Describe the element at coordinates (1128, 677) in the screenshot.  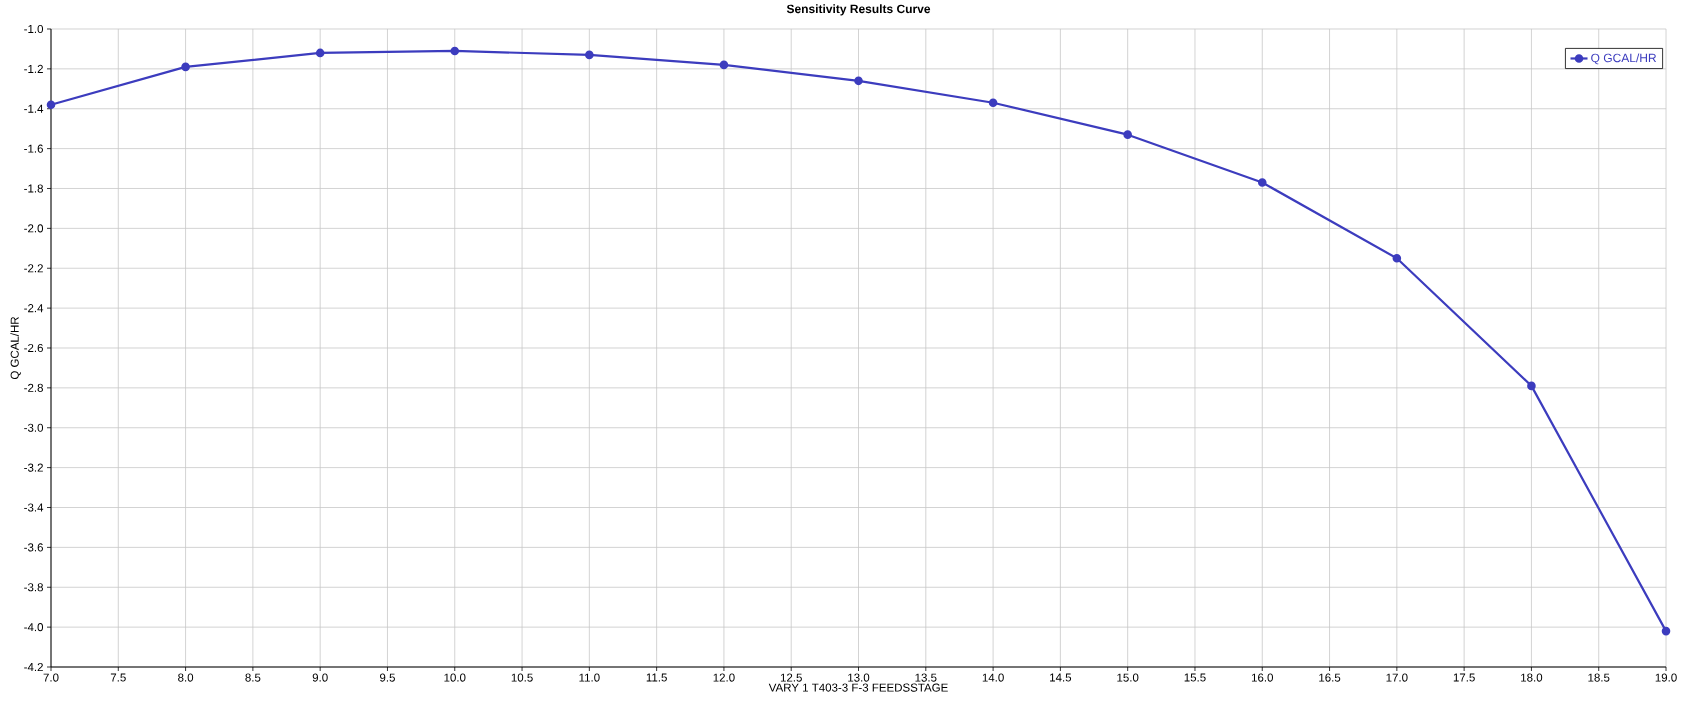
I see `x-tick-label: 15.0` at that location.